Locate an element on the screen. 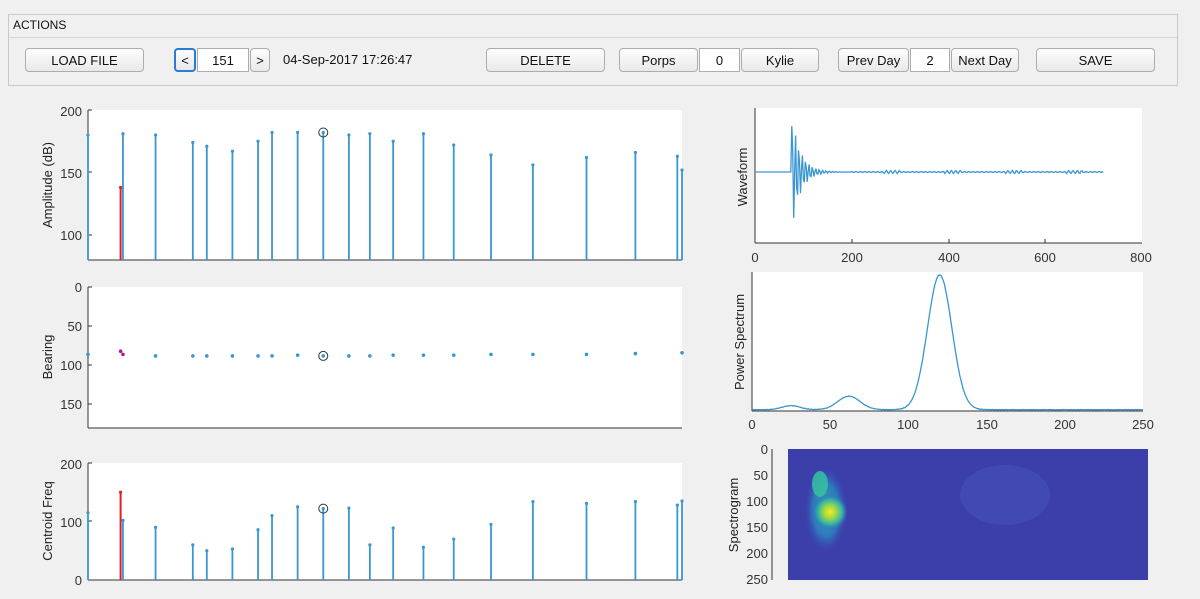 The height and width of the screenshot is (599, 1200). waveform-ylabel: Waveform is located at coordinates (742, 177).